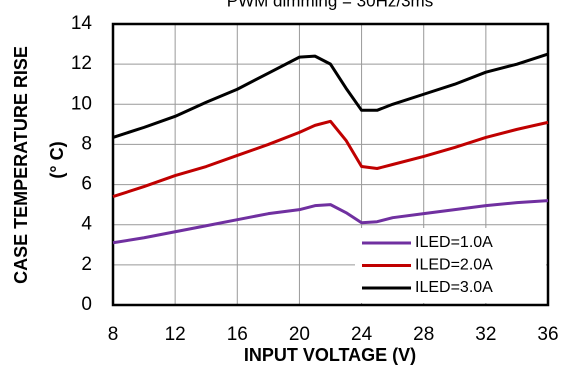 Image resolution: width=567 pixels, height=373 pixels. What do you see at coordinates (330, 222) in the screenshot?
I see `series-line` at bounding box center [330, 222].